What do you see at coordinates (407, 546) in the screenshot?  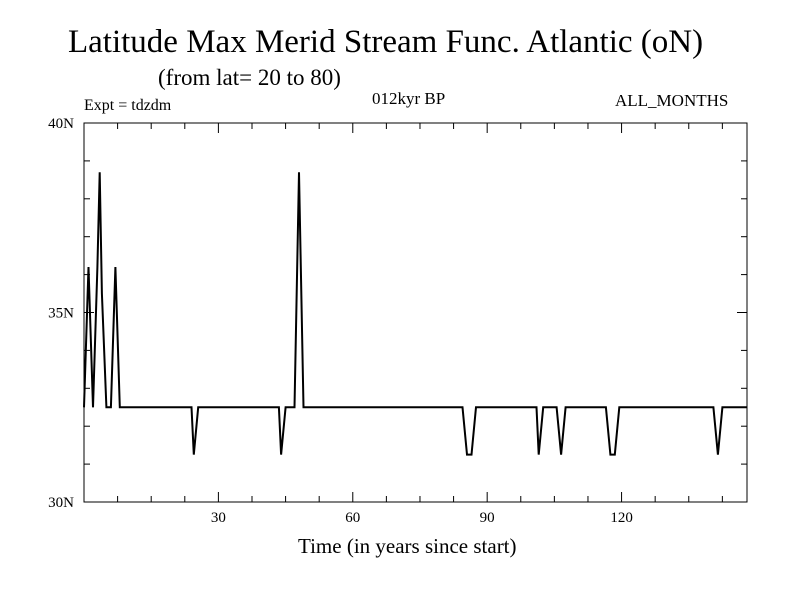 I see `x-axis-label: Time (in years since start)` at bounding box center [407, 546].